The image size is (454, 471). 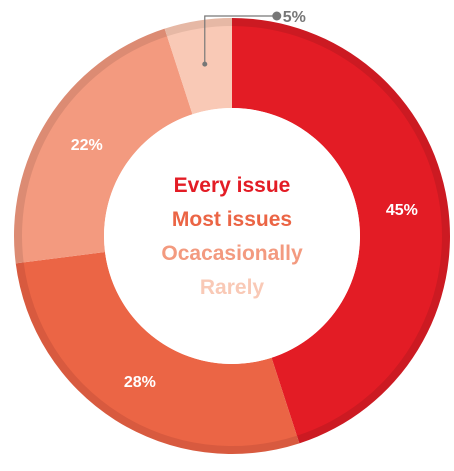 I want to click on legend-entry-rarely: Rarely, so click(x=232, y=287).